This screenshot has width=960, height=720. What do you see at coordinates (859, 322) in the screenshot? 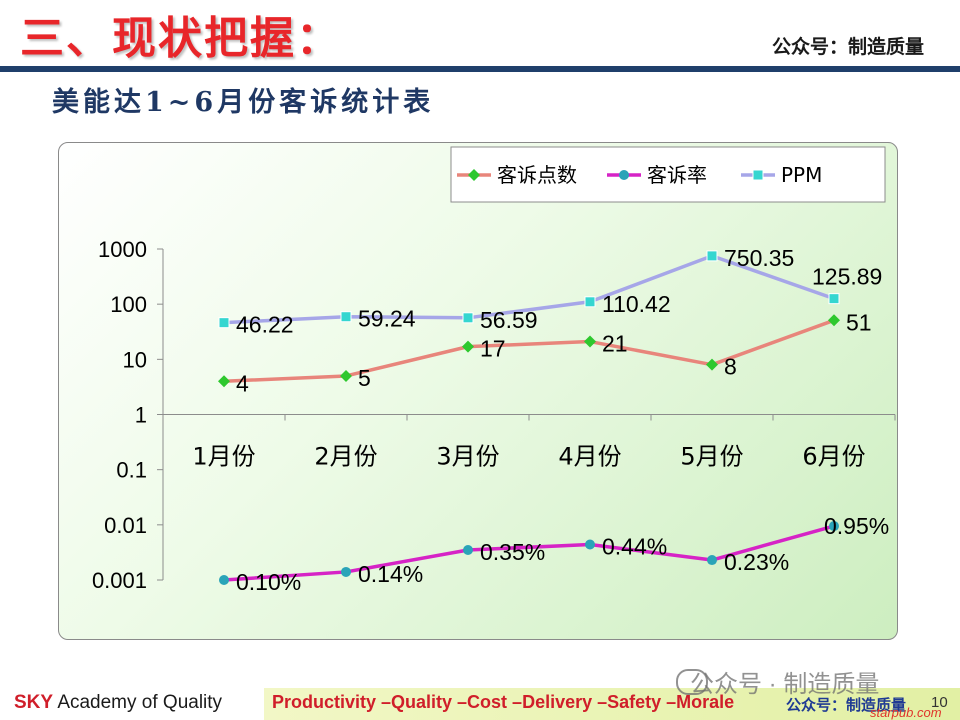
I see `data-label: 51` at bounding box center [859, 322].